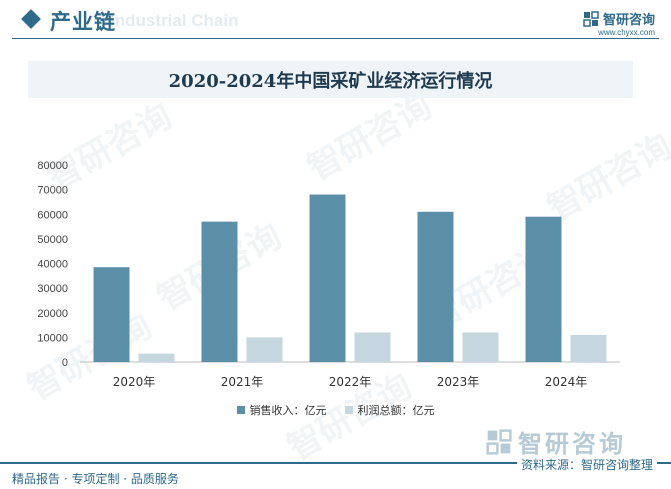  I want to click on footer-tagline: 精品报告 · 专项定制 · 品质服务, so click(95, 479).